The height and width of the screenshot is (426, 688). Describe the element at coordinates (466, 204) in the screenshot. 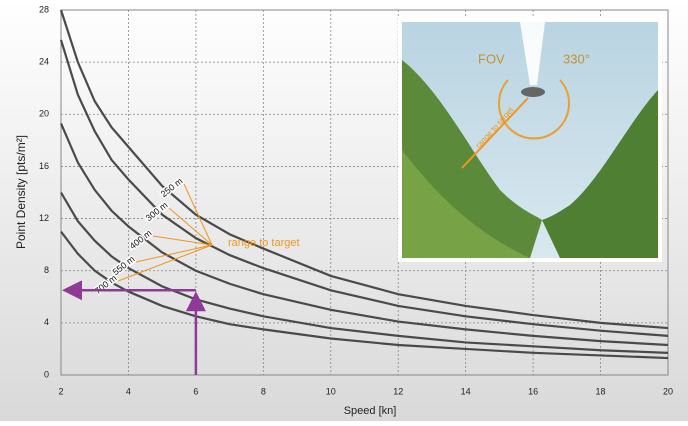

I see `inset-slope` at that location.